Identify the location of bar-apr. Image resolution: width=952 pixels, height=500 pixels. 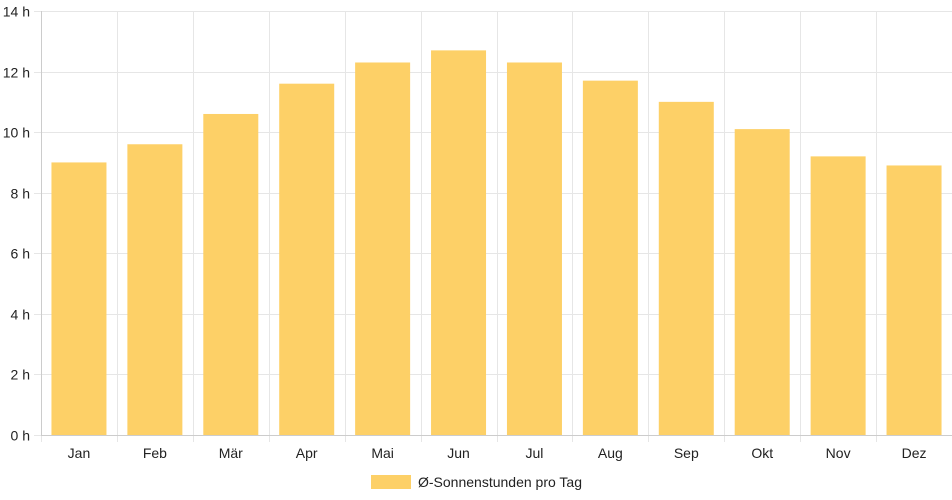
(307, 259).